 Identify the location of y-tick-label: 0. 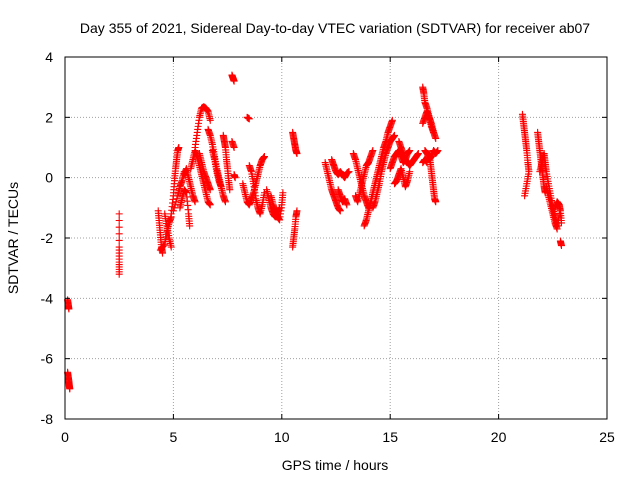
(49, 178).